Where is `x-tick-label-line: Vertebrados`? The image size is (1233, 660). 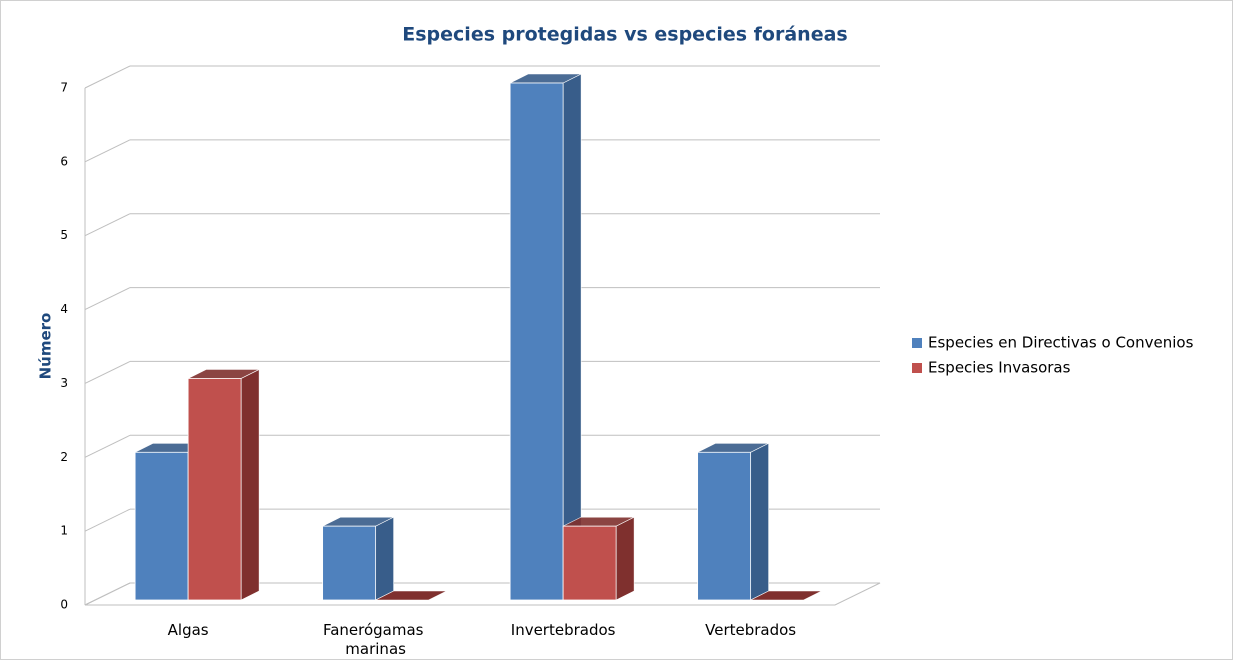 x-tick-label-line: Vertebrados is located at coordinates (750, 630).